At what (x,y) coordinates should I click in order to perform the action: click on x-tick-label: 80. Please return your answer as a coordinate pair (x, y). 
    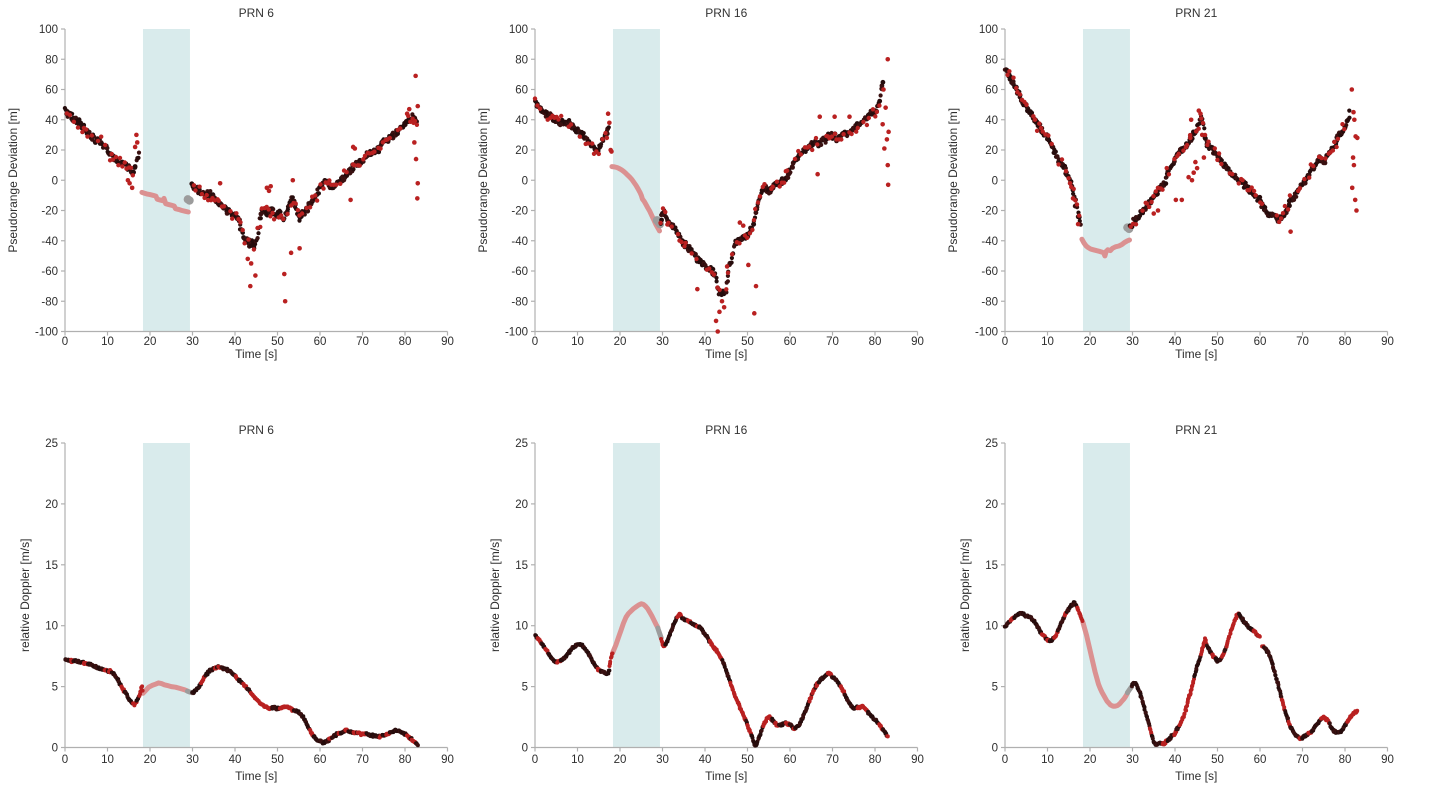
    Looking at the image, I should click on (405, 760).